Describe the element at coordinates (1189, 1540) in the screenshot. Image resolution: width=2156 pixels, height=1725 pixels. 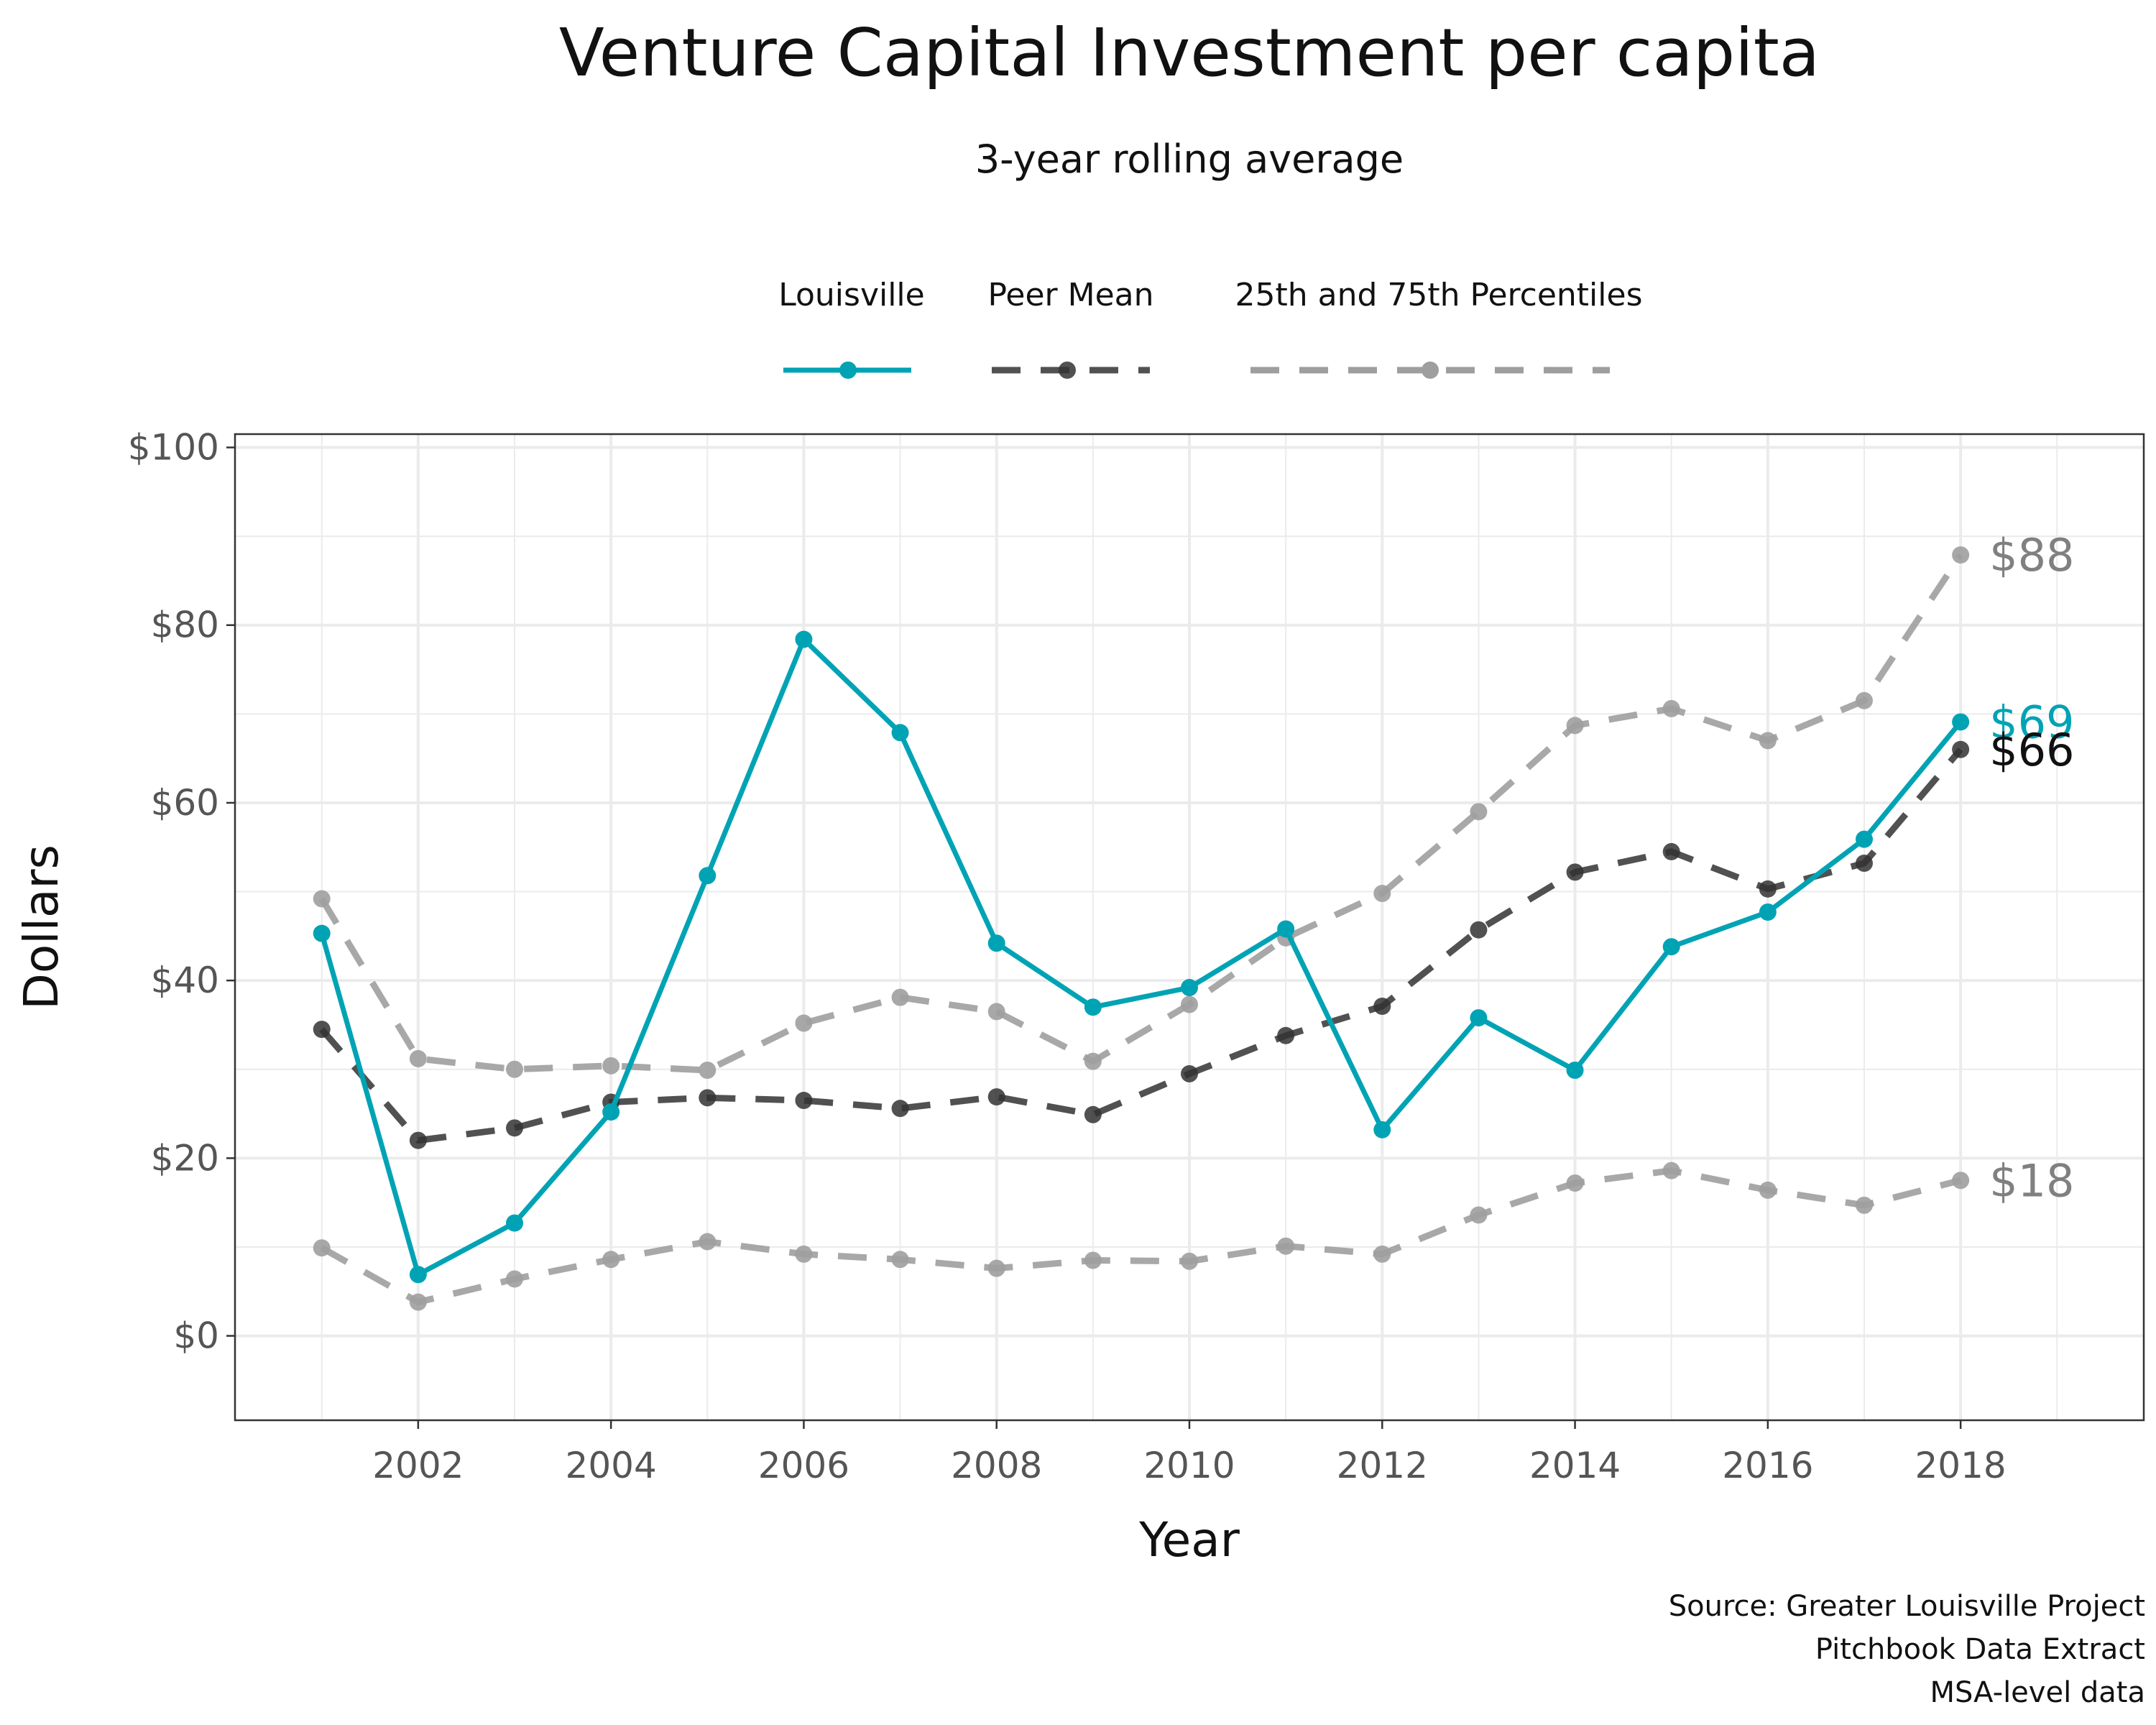
I see `x-axis-title: Year` at that location.